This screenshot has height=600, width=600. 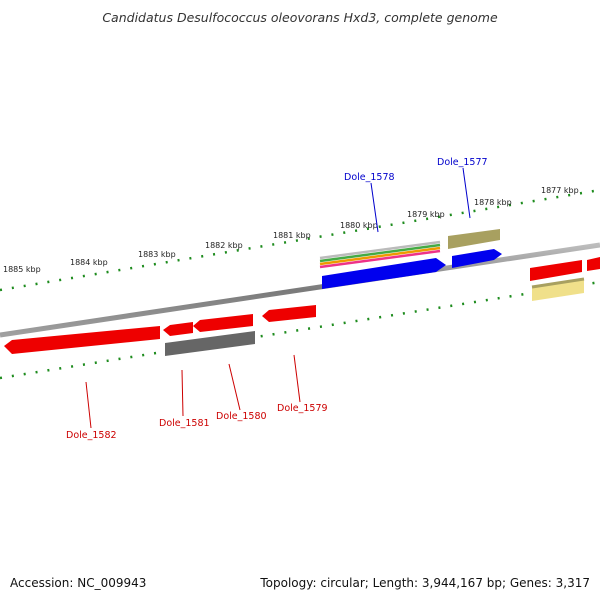 I want to click on gene-label: Dole_1581, so click(x=184, y=423).